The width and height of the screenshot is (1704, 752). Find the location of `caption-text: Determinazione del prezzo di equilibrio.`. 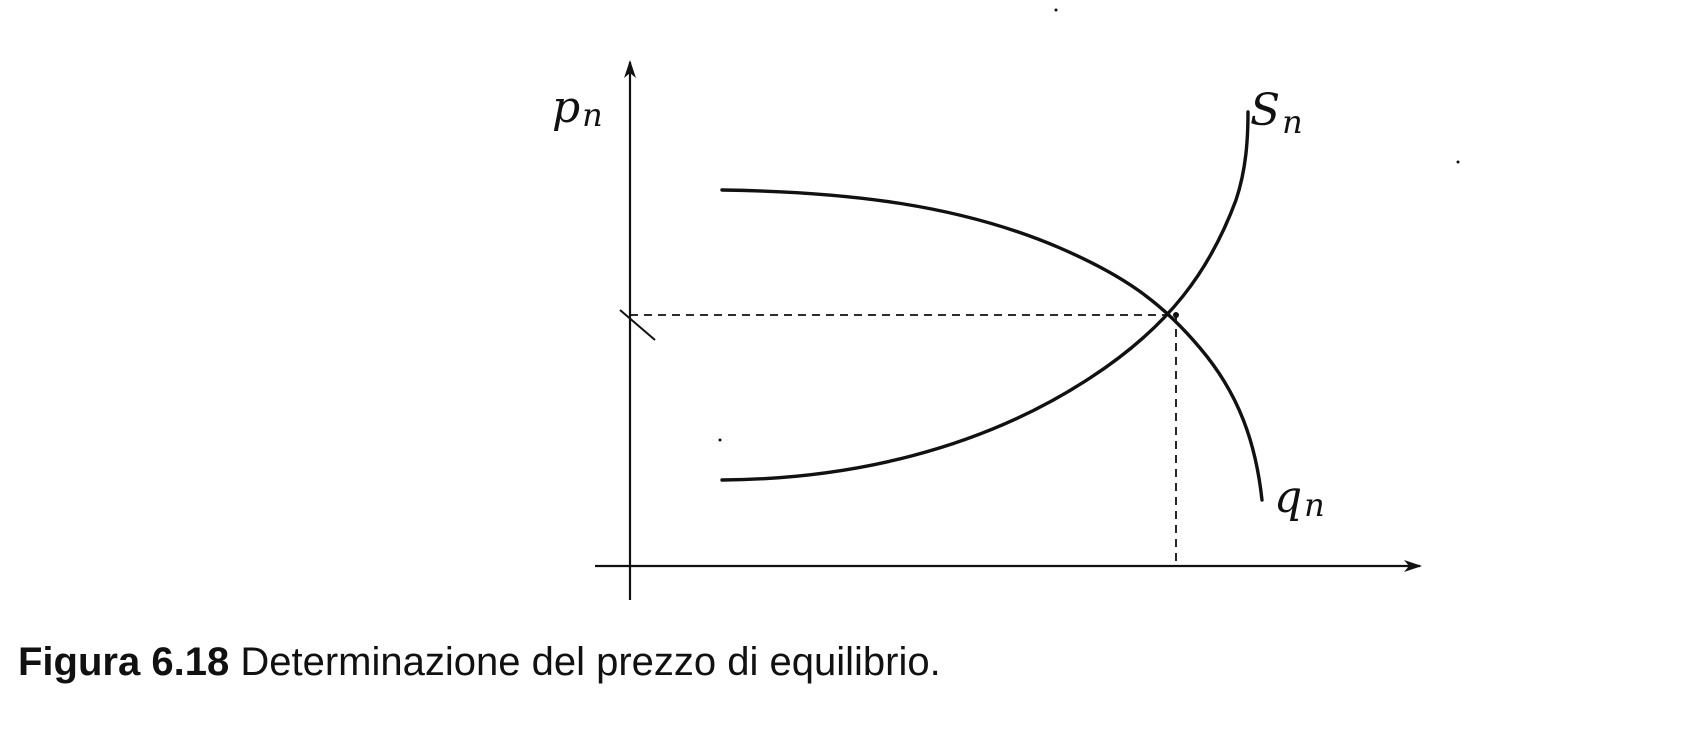

caption-text: Determinazione del prezzo di equilibrio. is located at coordinates (590, 662).